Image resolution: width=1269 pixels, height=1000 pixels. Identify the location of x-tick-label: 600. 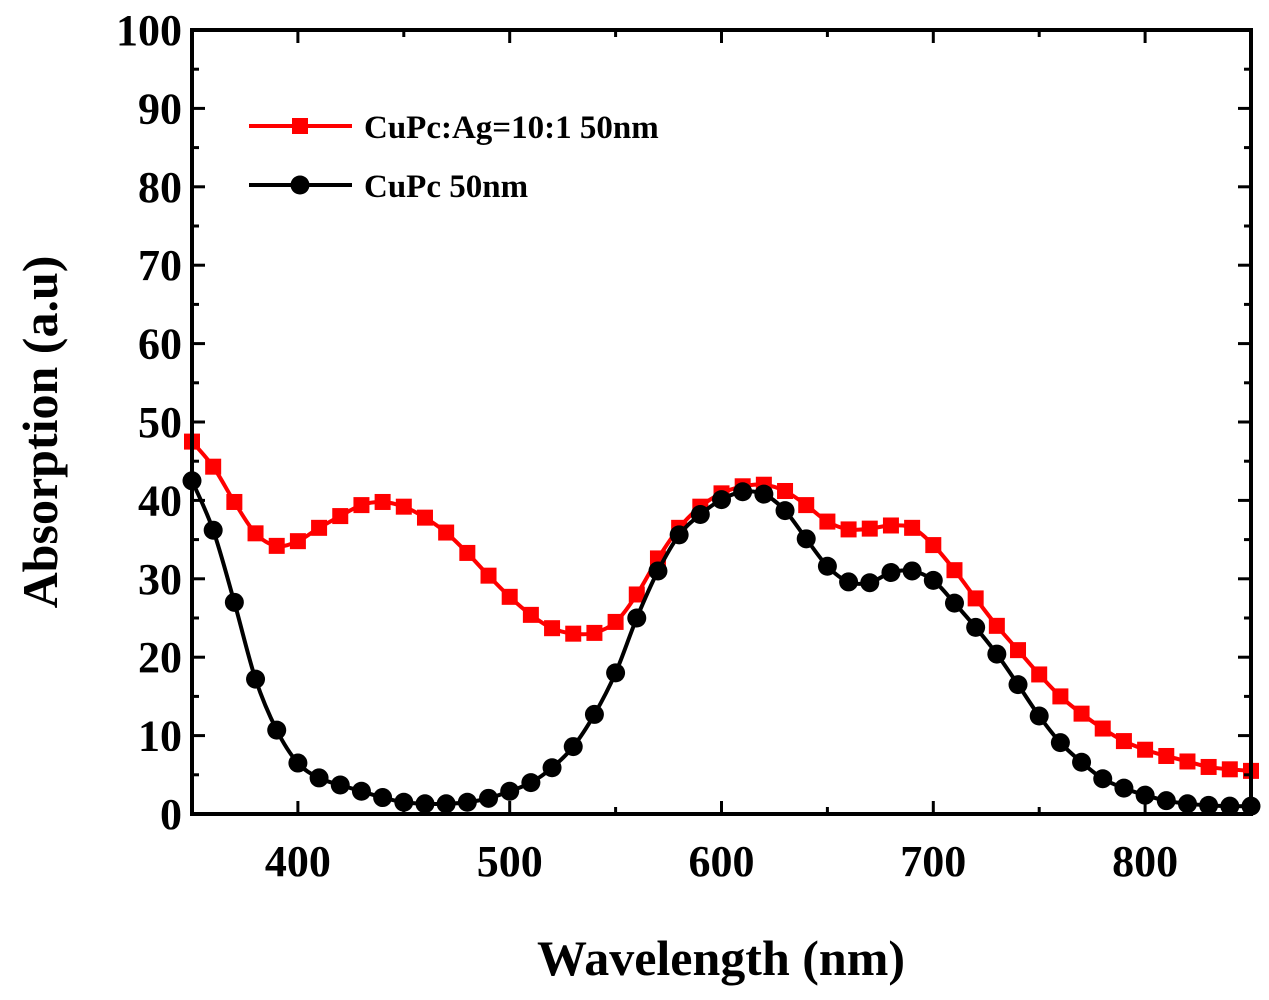
(722, 861).